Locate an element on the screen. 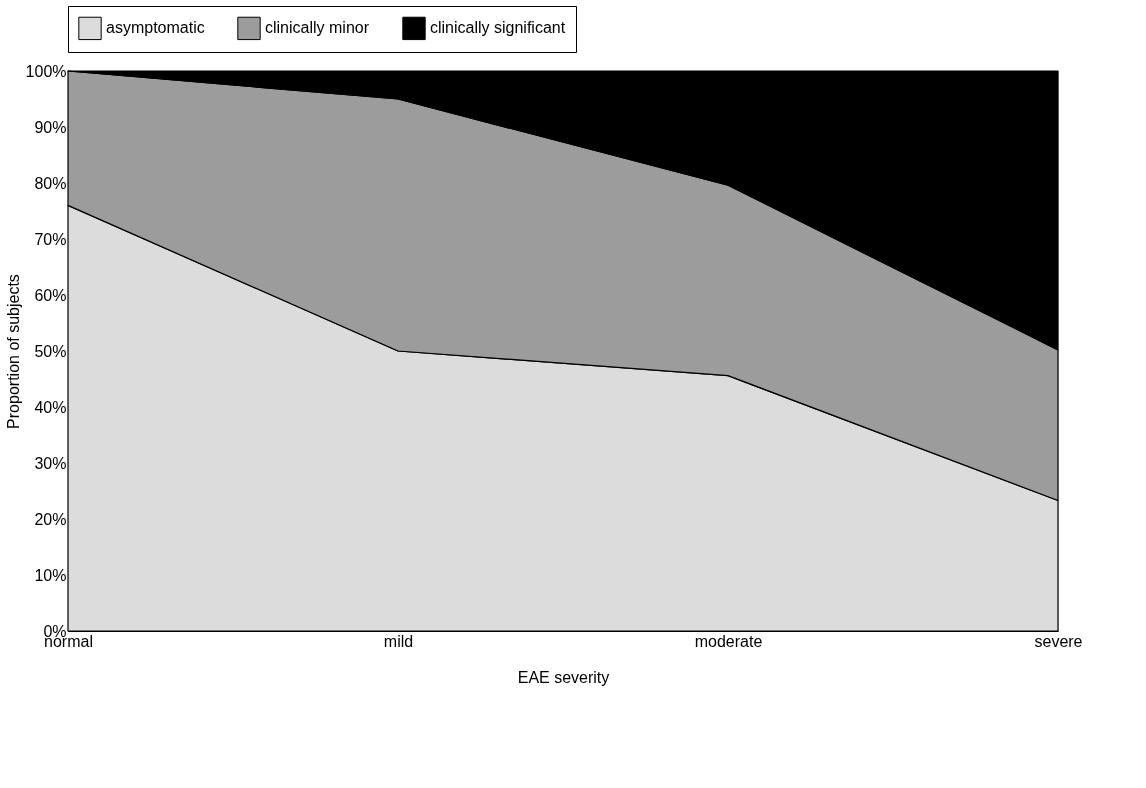 This screenshot has width=1146, height=788. x-tick-label: mild is located at coordinates (398, 641).